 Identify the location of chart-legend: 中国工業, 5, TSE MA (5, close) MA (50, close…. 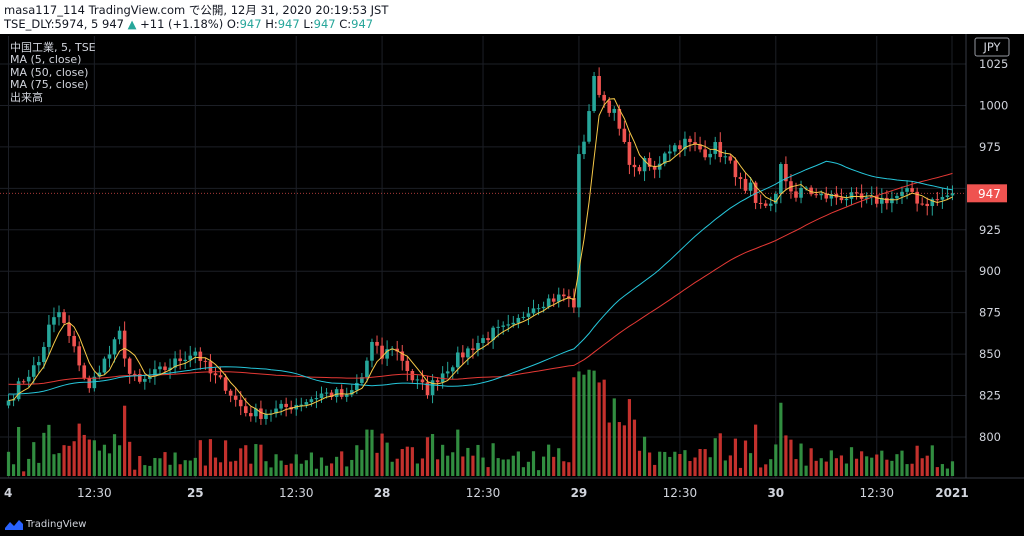
(53, 72).